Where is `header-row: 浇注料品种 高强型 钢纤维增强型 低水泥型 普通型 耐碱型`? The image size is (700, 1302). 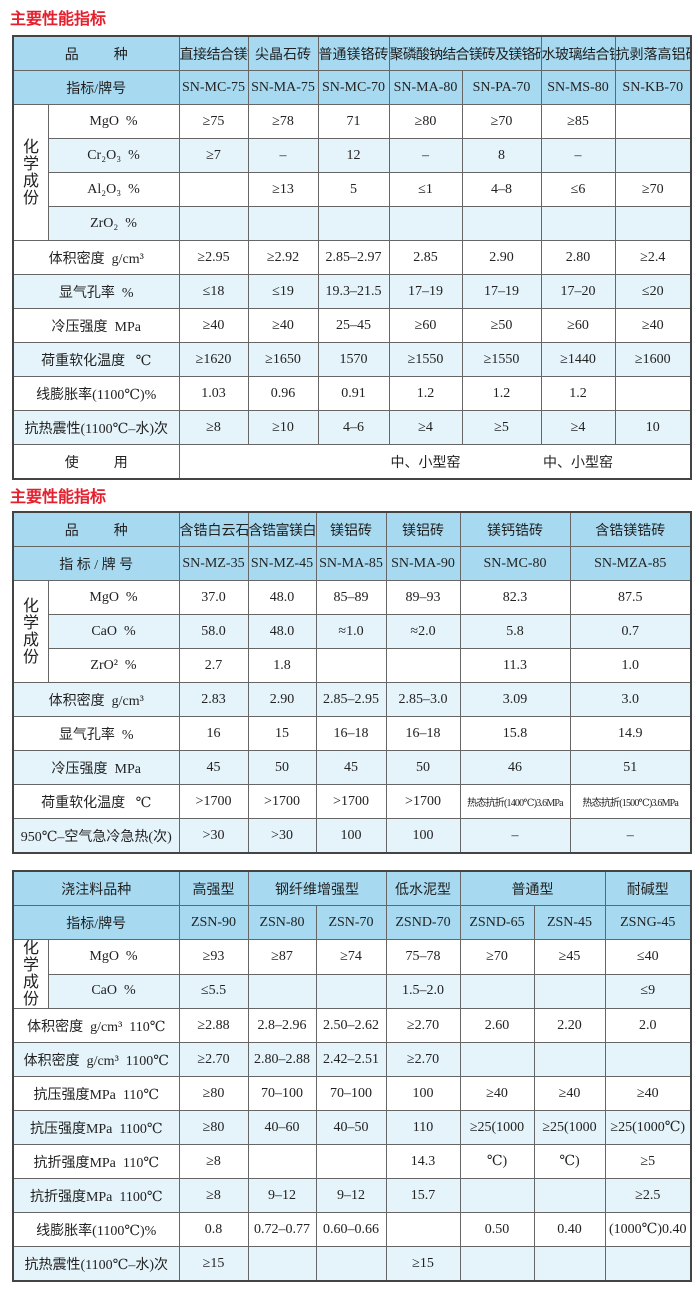
header-row: 浇注料品种 高强型 钢纤维增强型 低水泥型 普通型 耐碱型 is located at coordinates (352, 888).